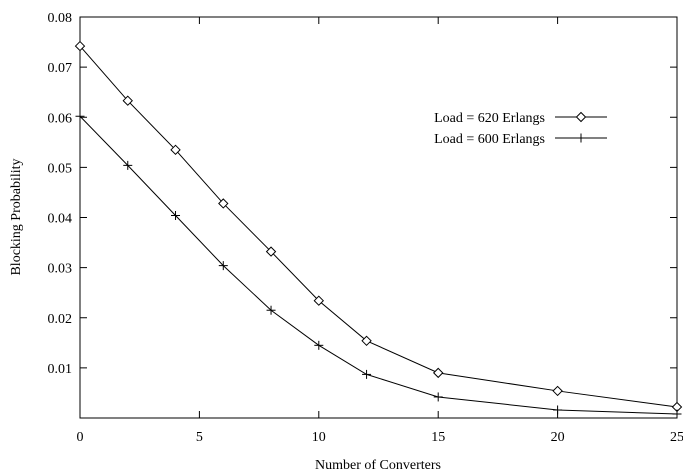  What do you see at coordinates (60, 319) in the screenshot?
I see `y-tick-label: 0.02` at bounding box center [60, 319].